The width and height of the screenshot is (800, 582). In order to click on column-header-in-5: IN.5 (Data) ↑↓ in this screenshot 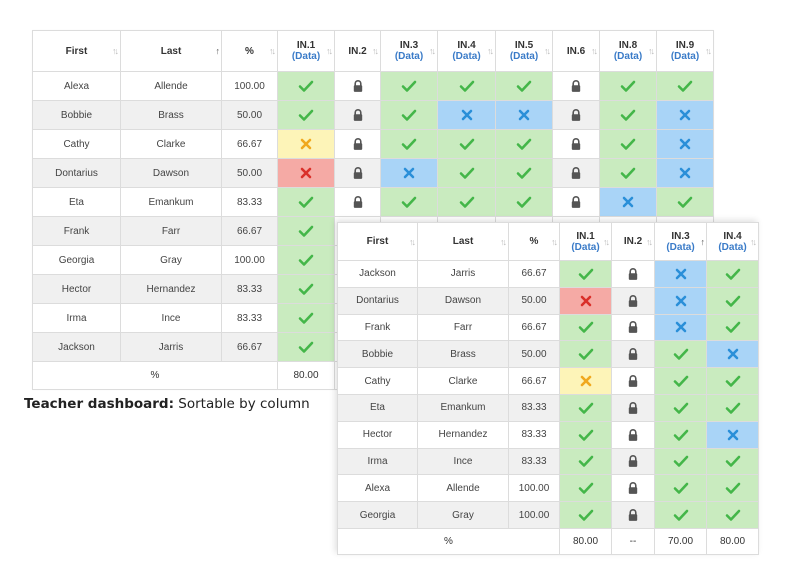, I will do `click(524, 51)`.